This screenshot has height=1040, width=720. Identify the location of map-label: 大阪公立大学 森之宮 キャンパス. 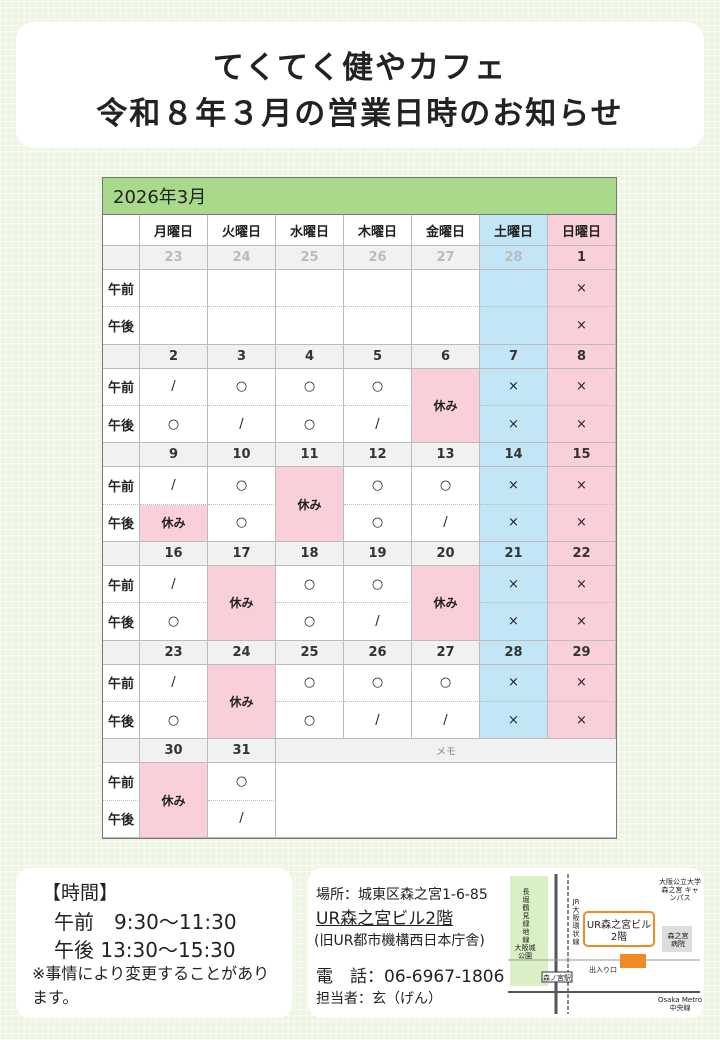
(680, 890).